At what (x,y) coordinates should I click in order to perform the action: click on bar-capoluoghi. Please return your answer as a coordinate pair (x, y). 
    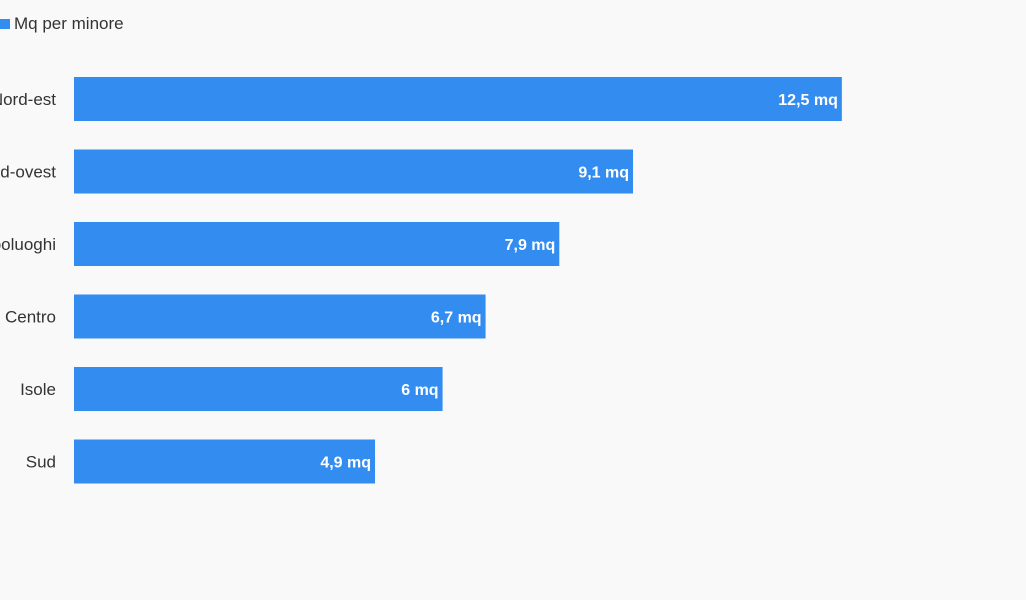
    Looking at the image, I should click on (317, 244).